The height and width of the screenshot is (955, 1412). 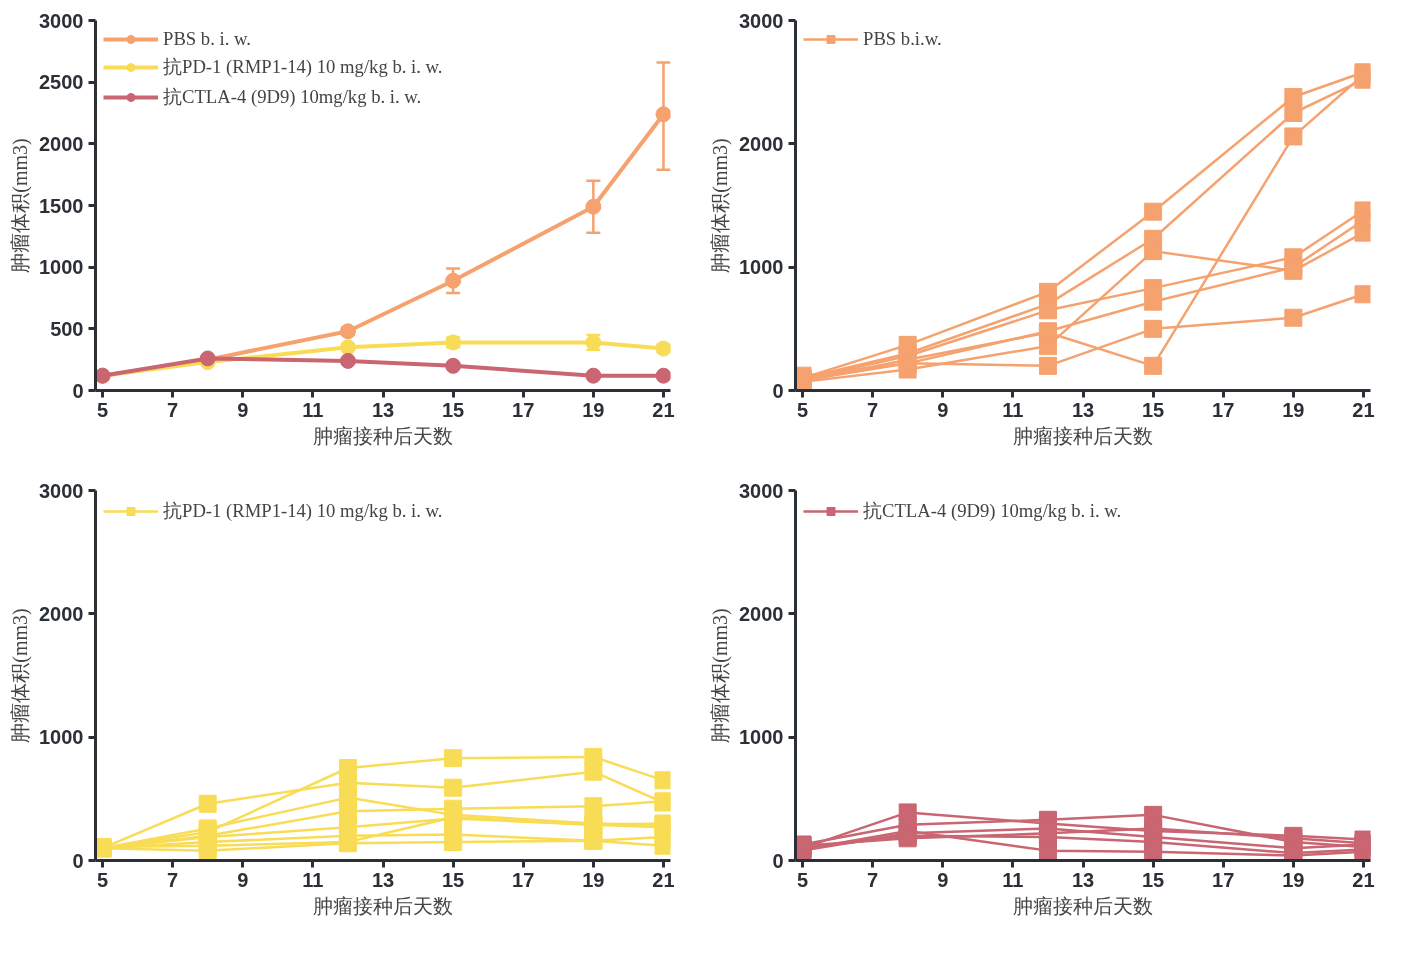 What do you see at coordinates (67, 328) in the screenshot?
I see `y-tick-label: 500` at bounding box center [67, 328].